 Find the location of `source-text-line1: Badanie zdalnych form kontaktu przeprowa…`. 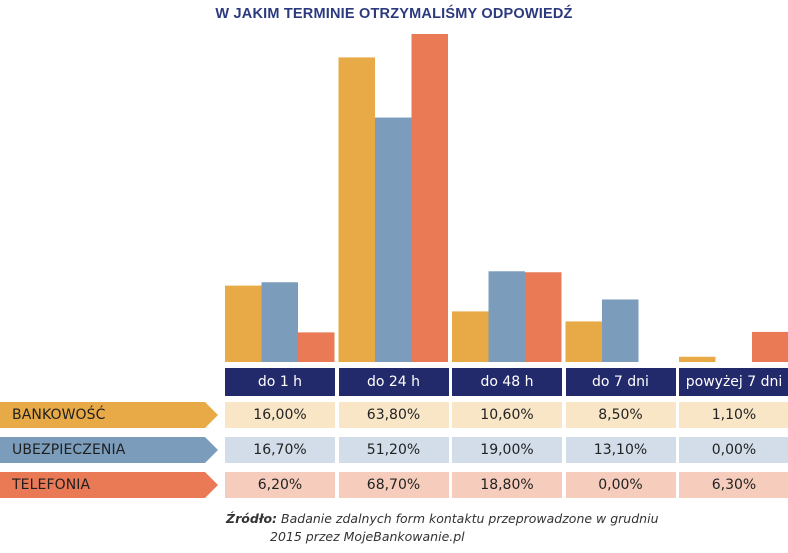

source-text-line1: Badanie zdalnych form kontaktu przeprowa… is located at coordinates (470, 518).